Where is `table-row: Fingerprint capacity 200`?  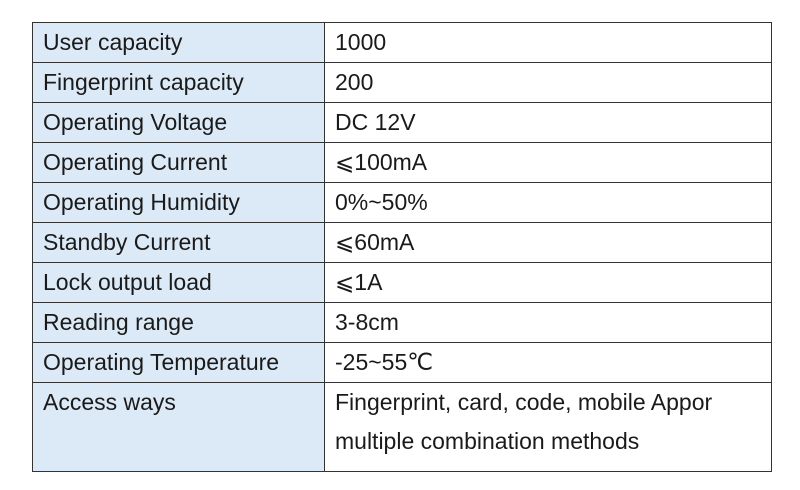 table-row: Fingerprint capacity 200 is located at coordinates (402, 82).